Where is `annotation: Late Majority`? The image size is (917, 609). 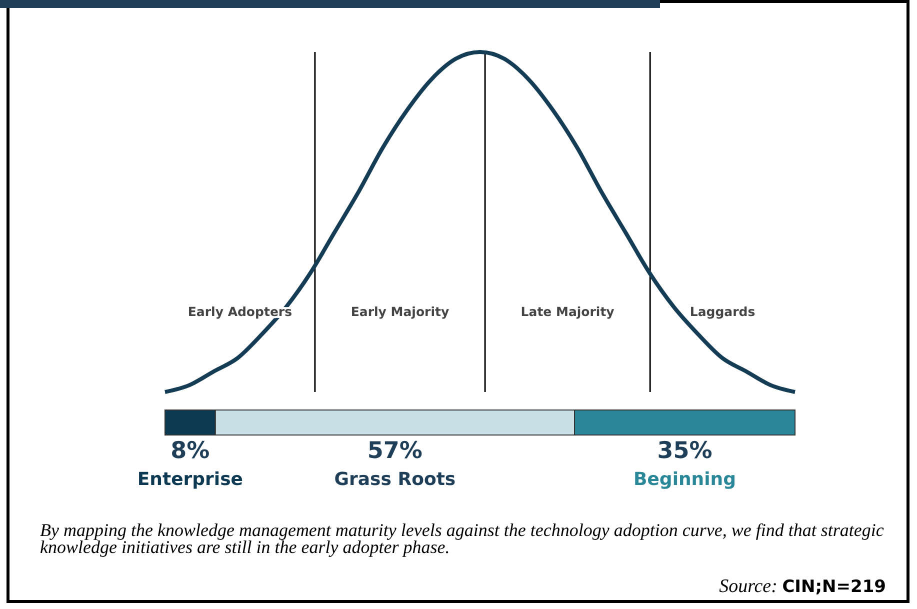 annotation: Late Majority is located at coordinates (567, 311).